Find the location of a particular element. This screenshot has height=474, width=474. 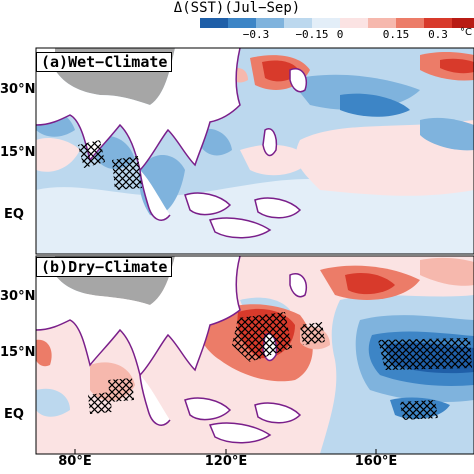

panel-a-label: (a)Wet−Climate is located at coordinates (104, 62).